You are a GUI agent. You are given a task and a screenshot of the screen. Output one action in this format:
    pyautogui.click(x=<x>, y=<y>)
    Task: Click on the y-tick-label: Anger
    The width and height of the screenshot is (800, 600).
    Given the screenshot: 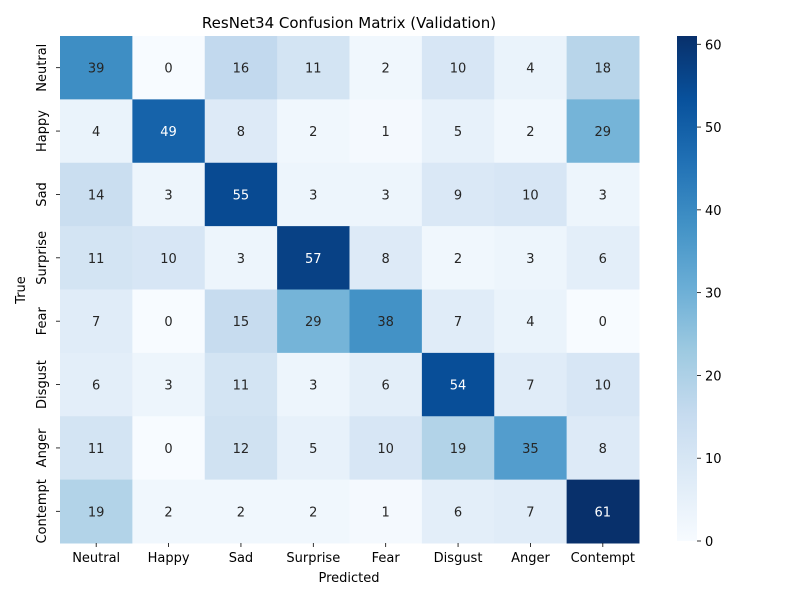 What is the action you would take?
    pyautogui.click(x=42, y=447)
    